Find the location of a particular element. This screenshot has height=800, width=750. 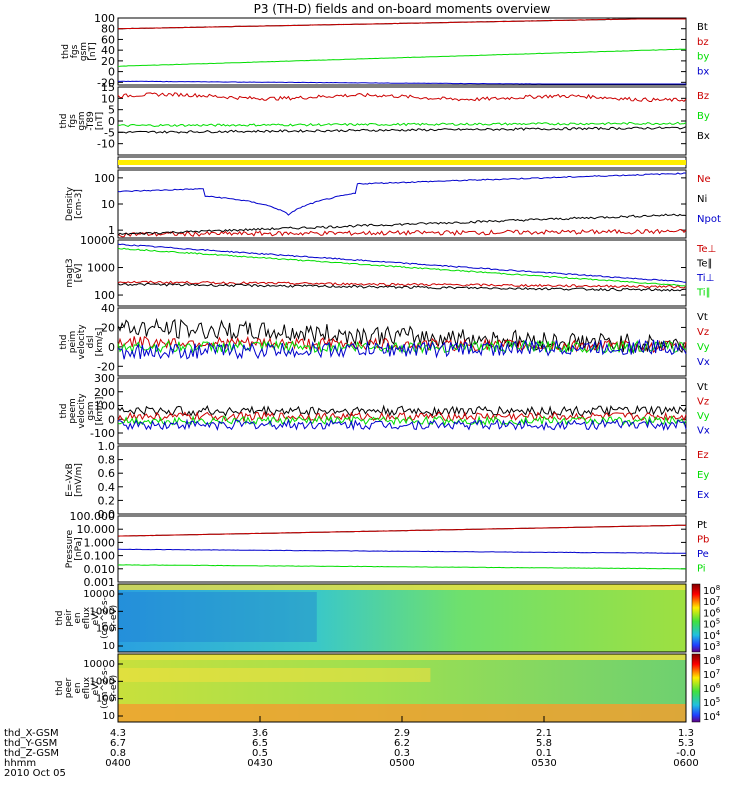

series-fgs_lo-Bx is located at coordinates (402, 130).